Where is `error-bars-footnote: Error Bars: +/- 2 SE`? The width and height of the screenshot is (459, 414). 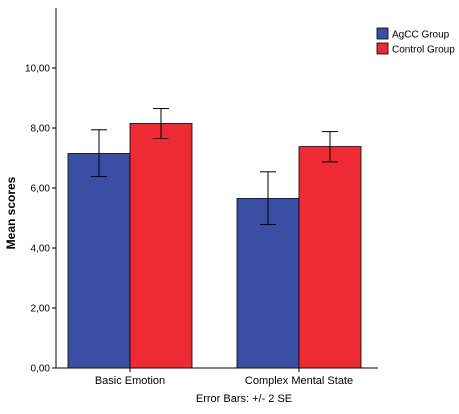 error-bars-footnote: Error Bars: +/- 2 SE is located at coordinates (244, 399).